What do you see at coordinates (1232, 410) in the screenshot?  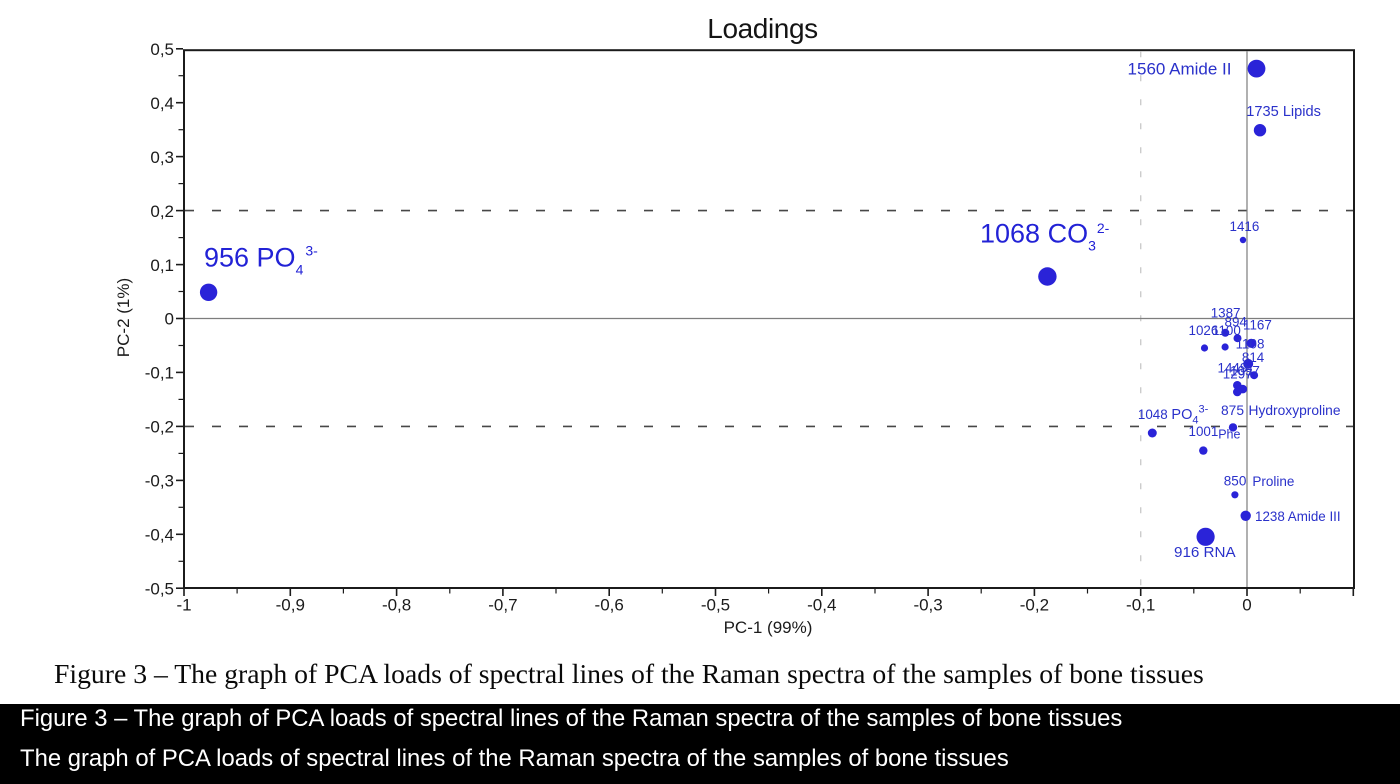 I see `svg-text: 875` at bounding box center [1232, 410].